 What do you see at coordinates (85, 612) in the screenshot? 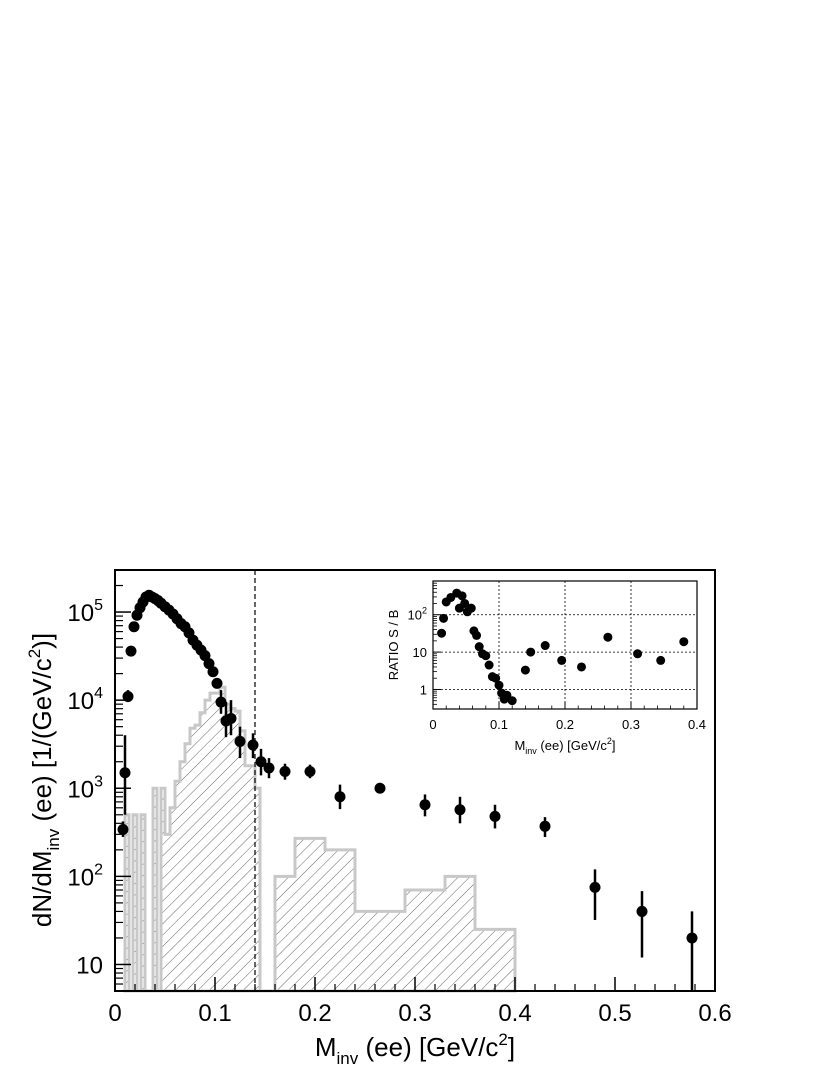
I see `y-tick-label: 10⁵` at bounding box center [85, 612].